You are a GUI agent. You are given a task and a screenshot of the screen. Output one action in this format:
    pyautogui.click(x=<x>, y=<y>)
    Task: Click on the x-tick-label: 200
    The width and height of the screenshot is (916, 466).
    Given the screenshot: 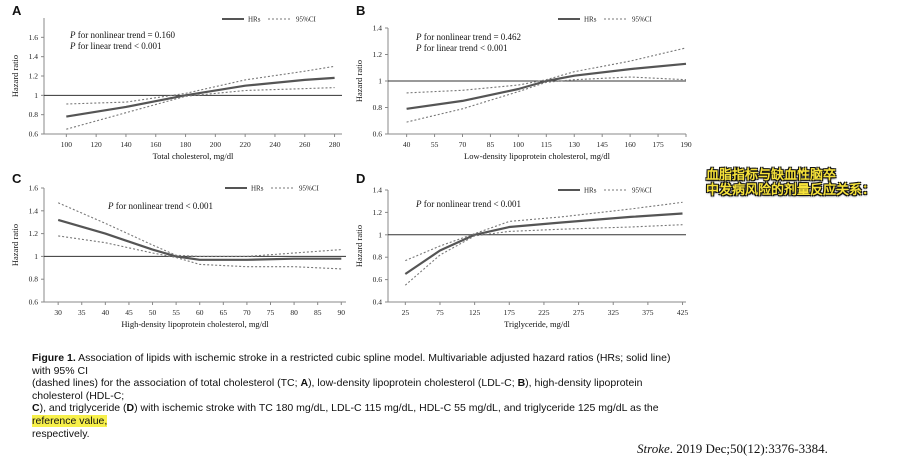 What is the action you would take?
    pyautogui.click(x=216, y=144)
    